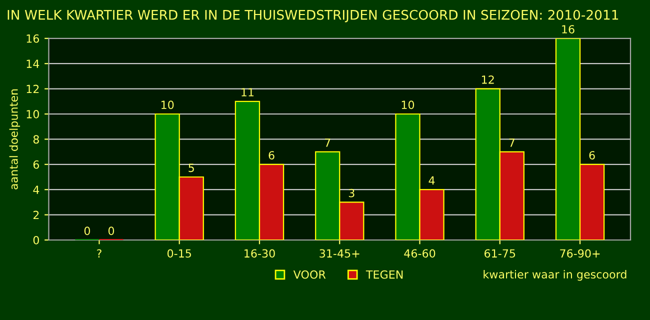 The height and width of the screenshot is (320, 650). I want to click on y-tick-label: 2, so click(36, 215).